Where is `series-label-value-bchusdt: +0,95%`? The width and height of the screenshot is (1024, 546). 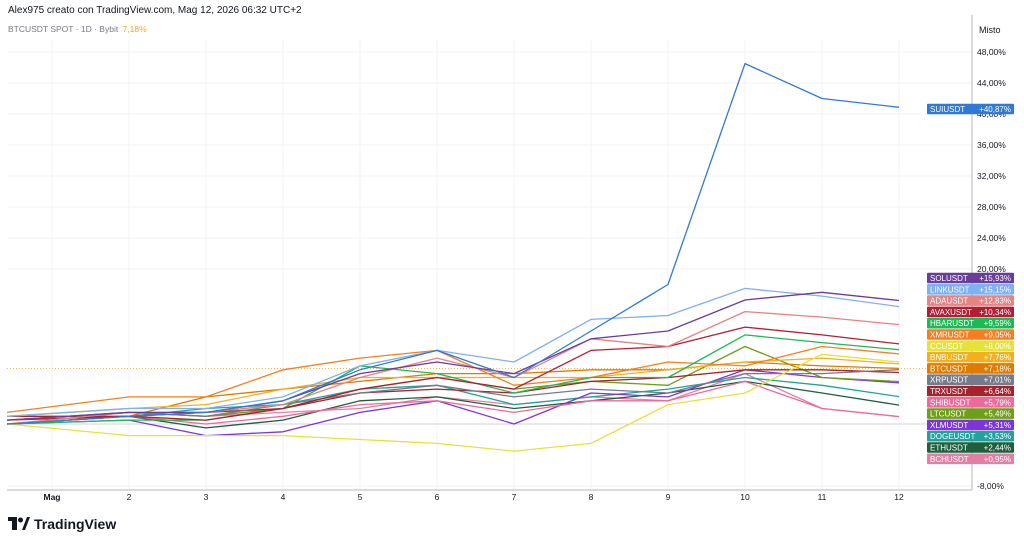
series-label-value-bchusdt: +0,95% is located at coordinates (997, 459).